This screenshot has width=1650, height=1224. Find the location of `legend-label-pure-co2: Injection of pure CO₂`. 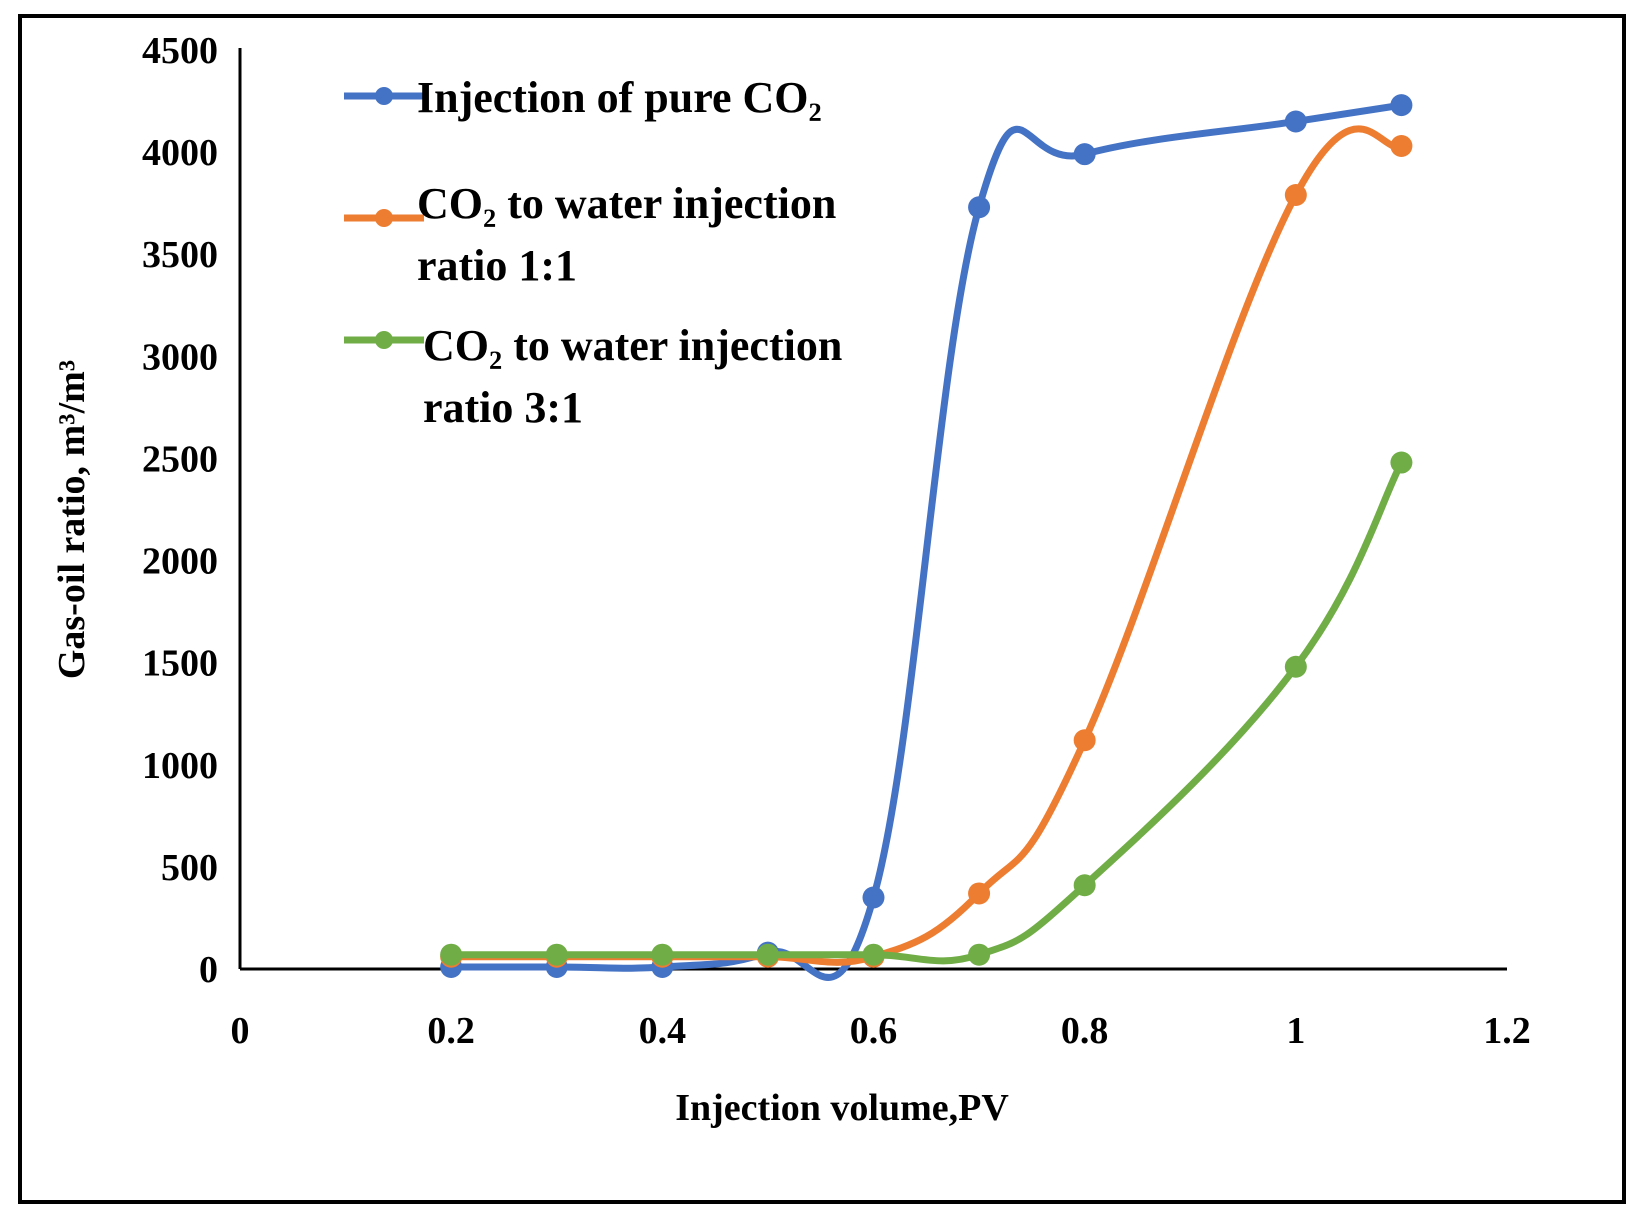

legend-label-pure-co2: Injection of pure CO₂ is located at coordinates (619, 97).